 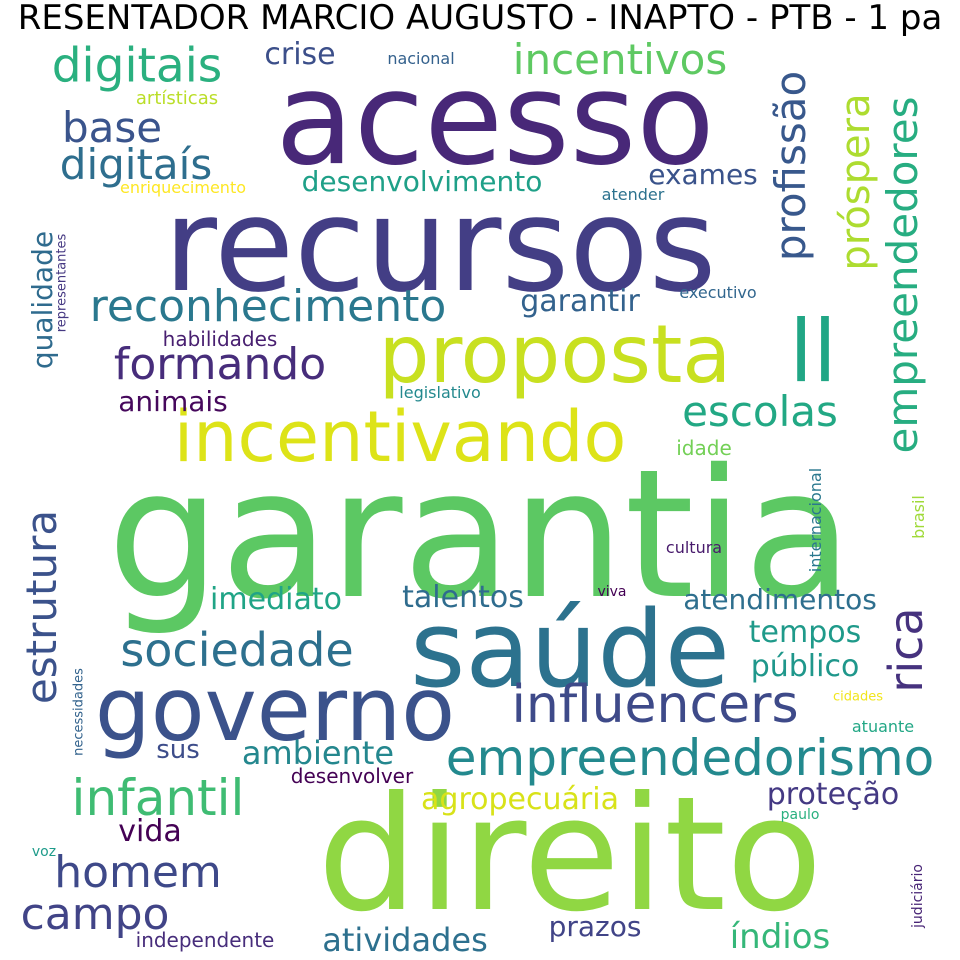 I want to click on word-imediato: imediato, so click(x=276, y=599).